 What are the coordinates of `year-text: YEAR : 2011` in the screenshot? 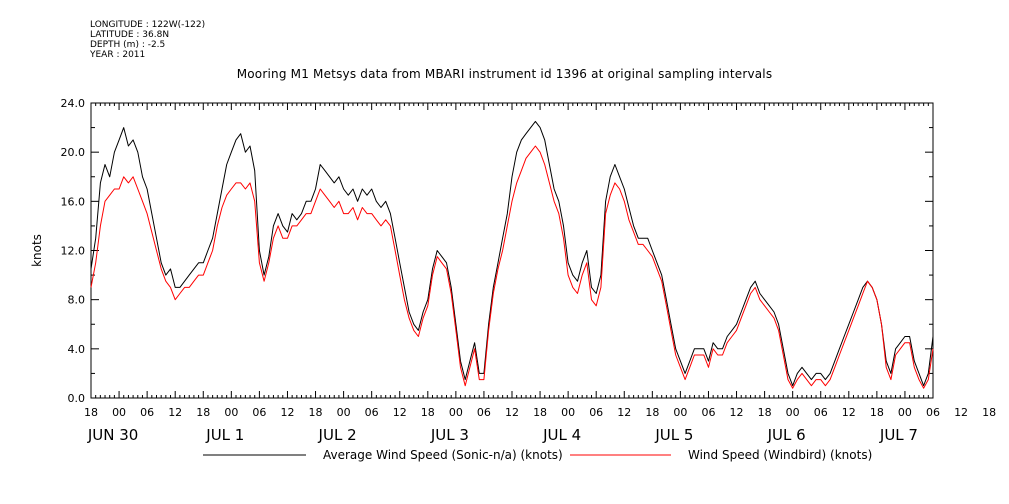 It's located at (118, 55).